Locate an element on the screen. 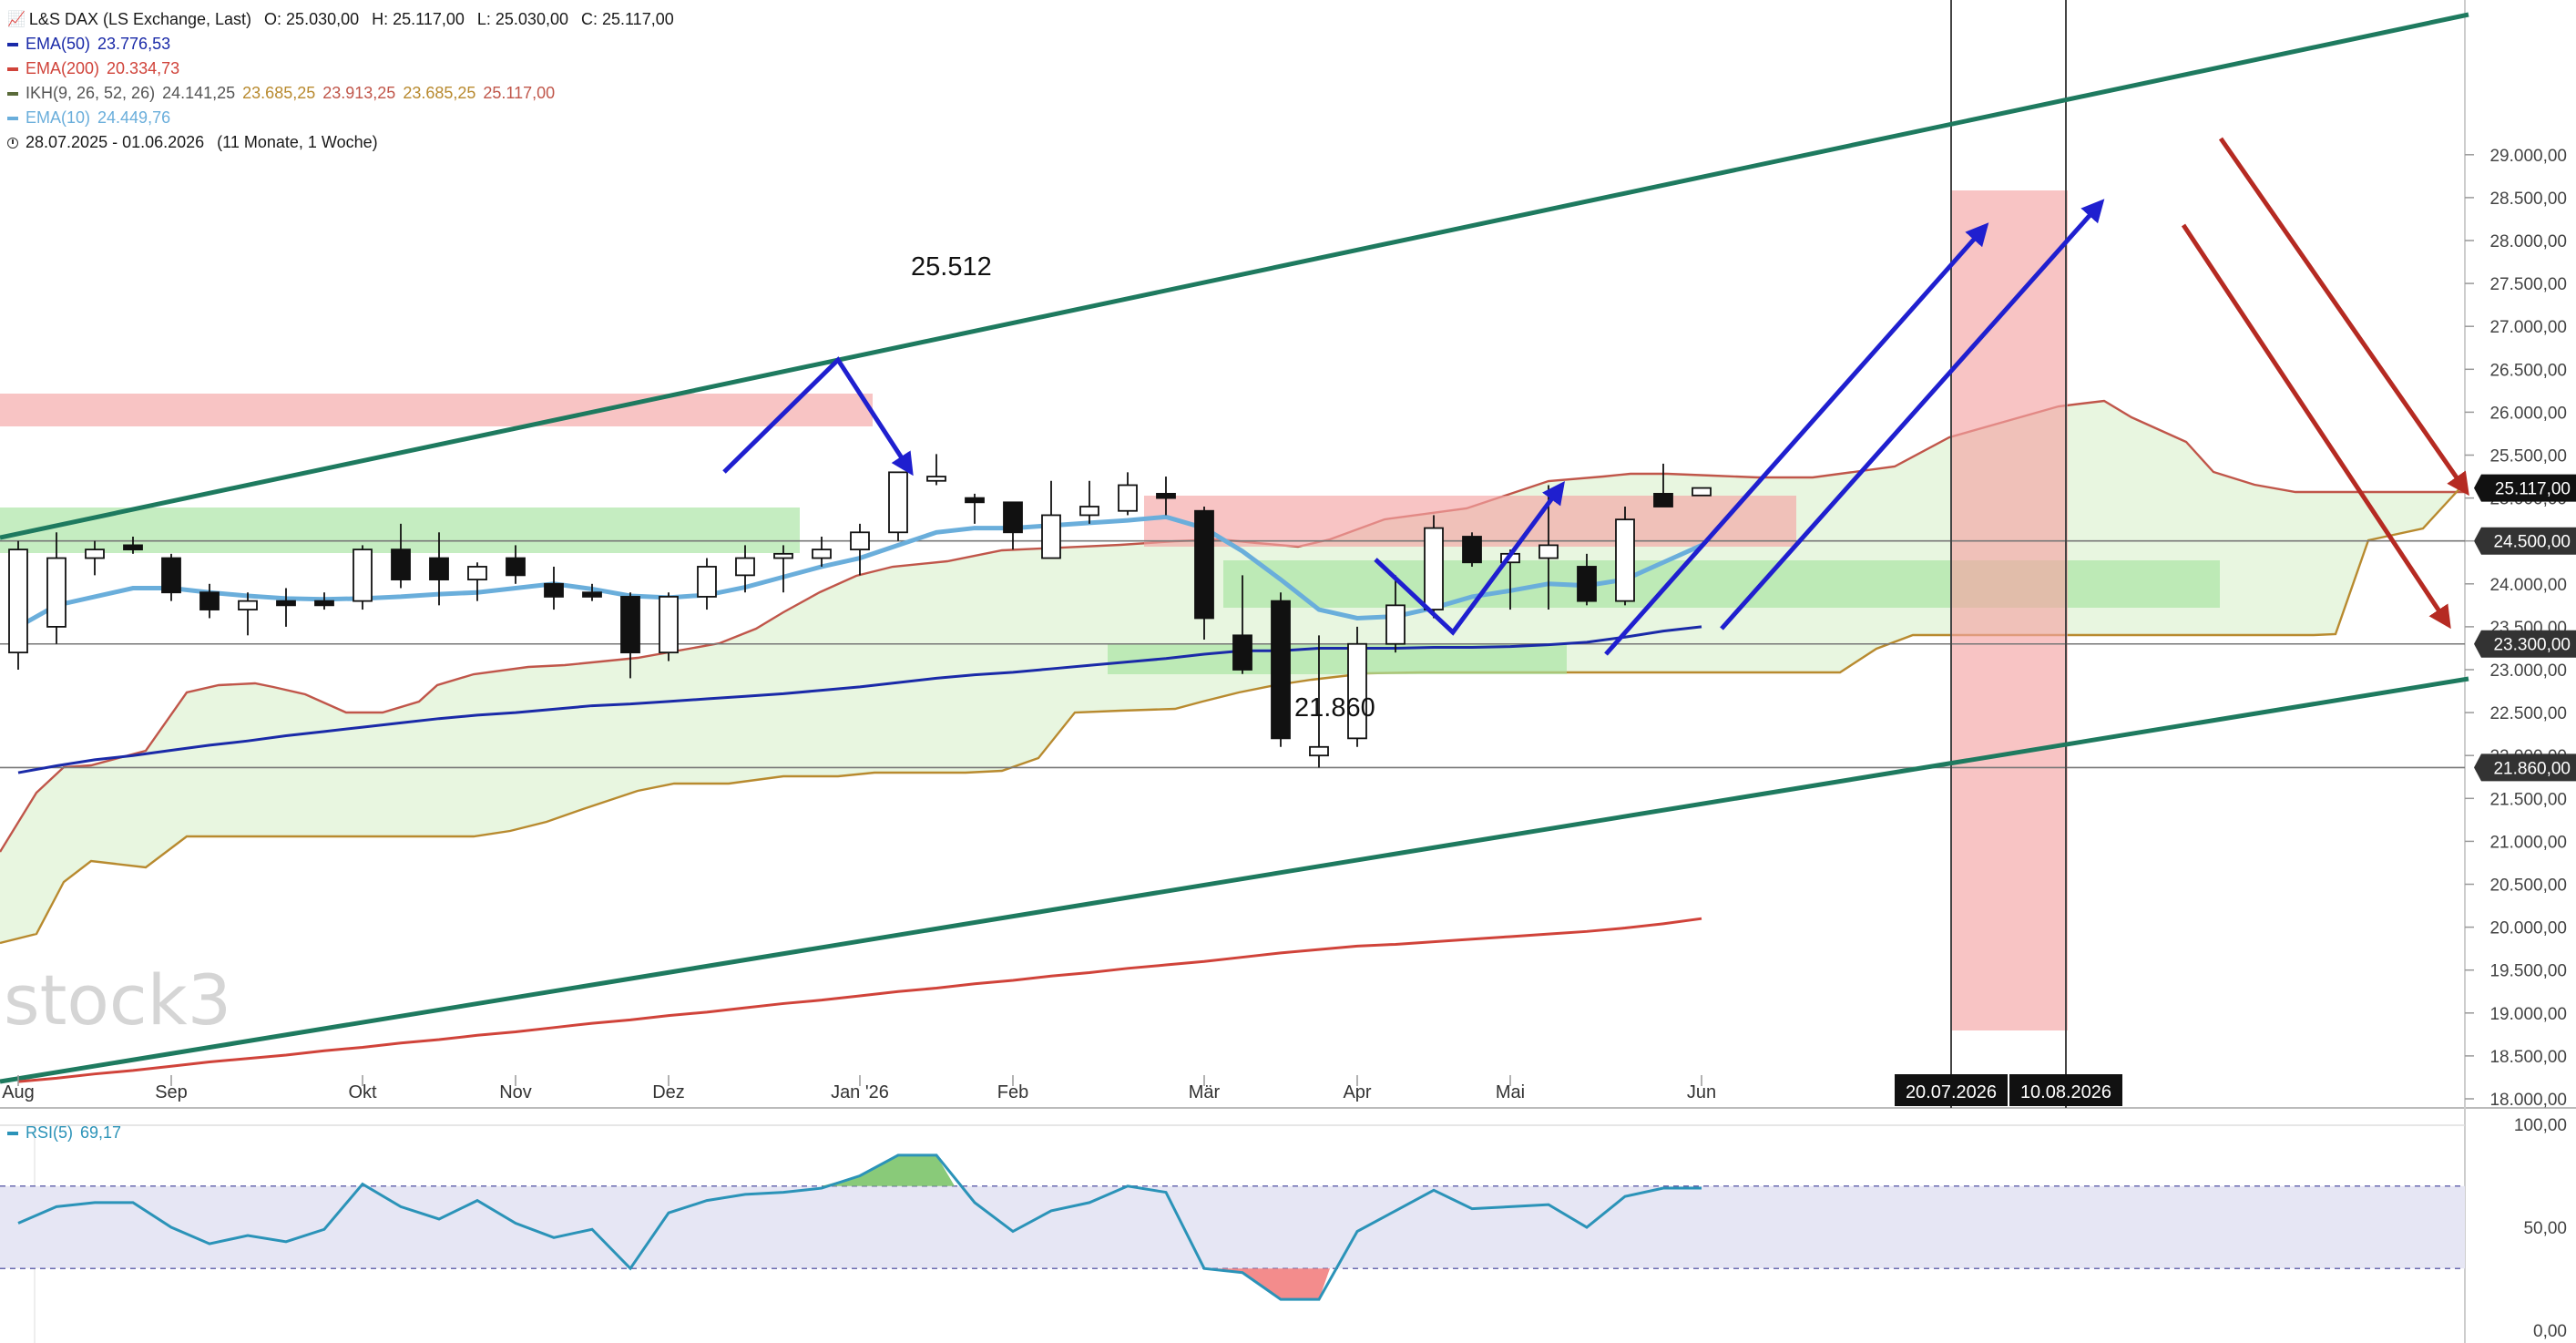 The width and height of the screenshot is (2576, 1343). price-tag-label: 23.300,00 is located at coordinates (2532, 645).